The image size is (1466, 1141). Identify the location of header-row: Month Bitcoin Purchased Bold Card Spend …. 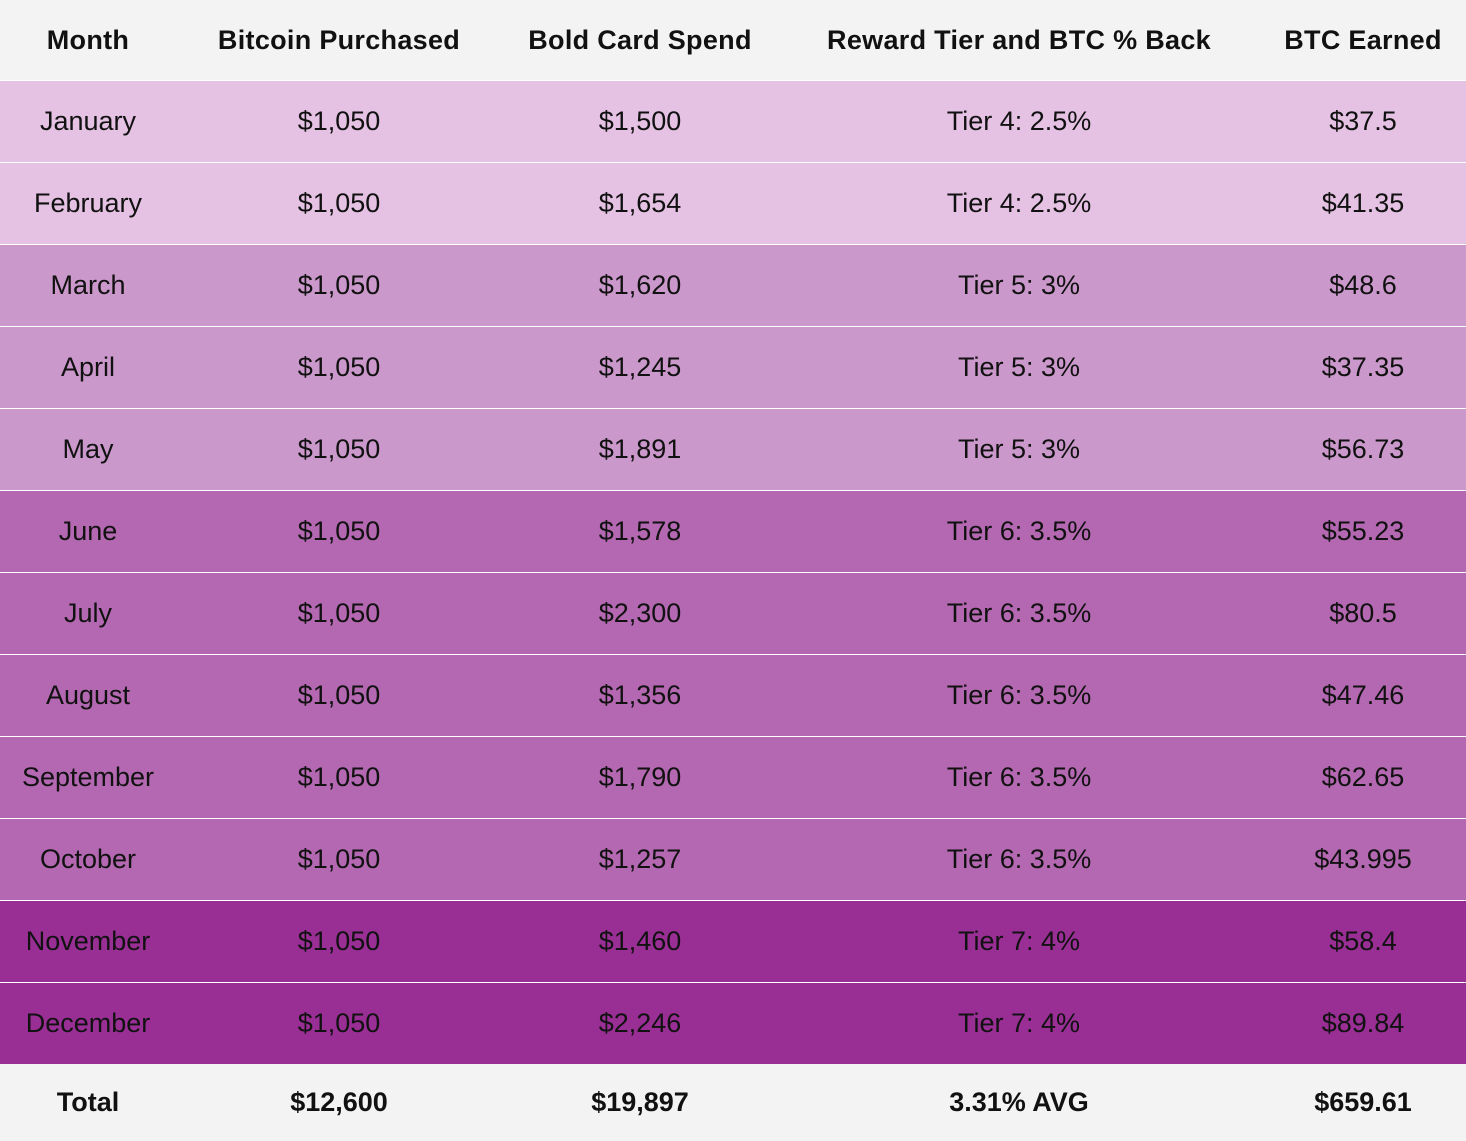
(733, 40).